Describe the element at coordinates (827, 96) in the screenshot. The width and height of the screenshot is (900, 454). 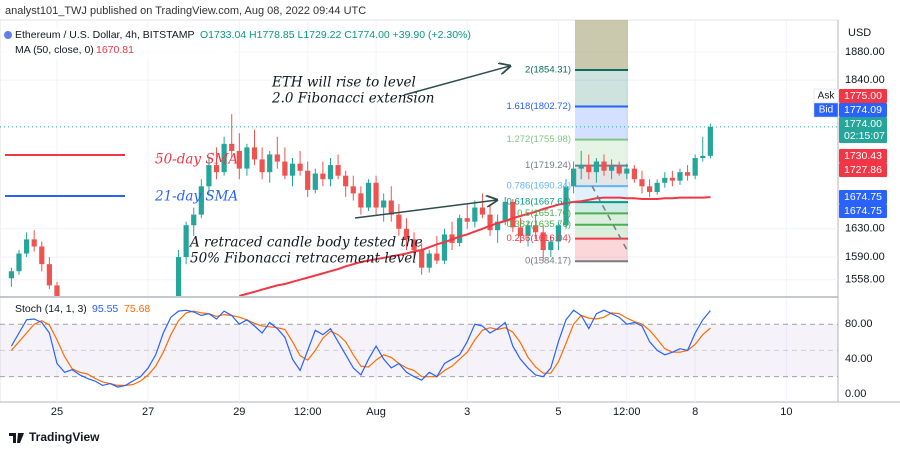
I see `badge-tag-text: Ask` at that location.